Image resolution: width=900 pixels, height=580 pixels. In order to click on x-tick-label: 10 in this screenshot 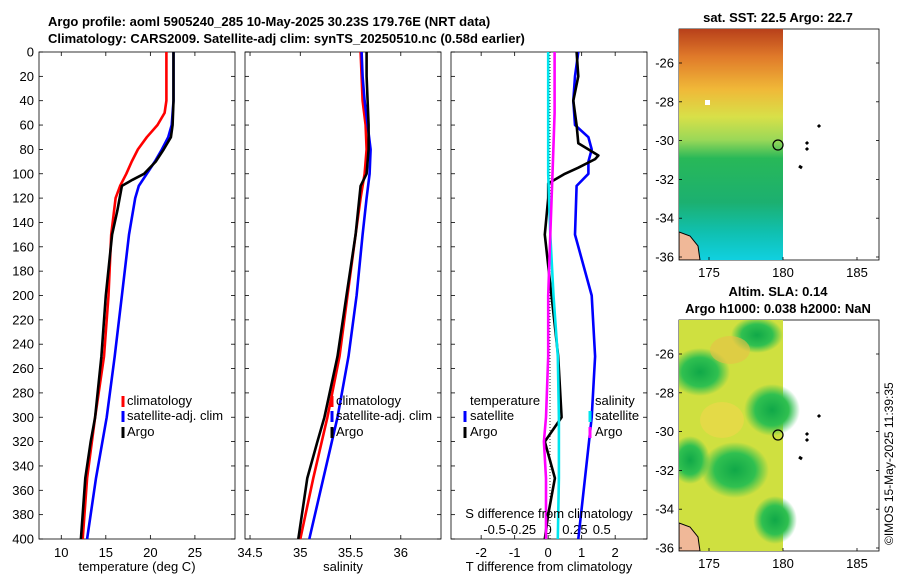, I will do `click(61, 552)`.